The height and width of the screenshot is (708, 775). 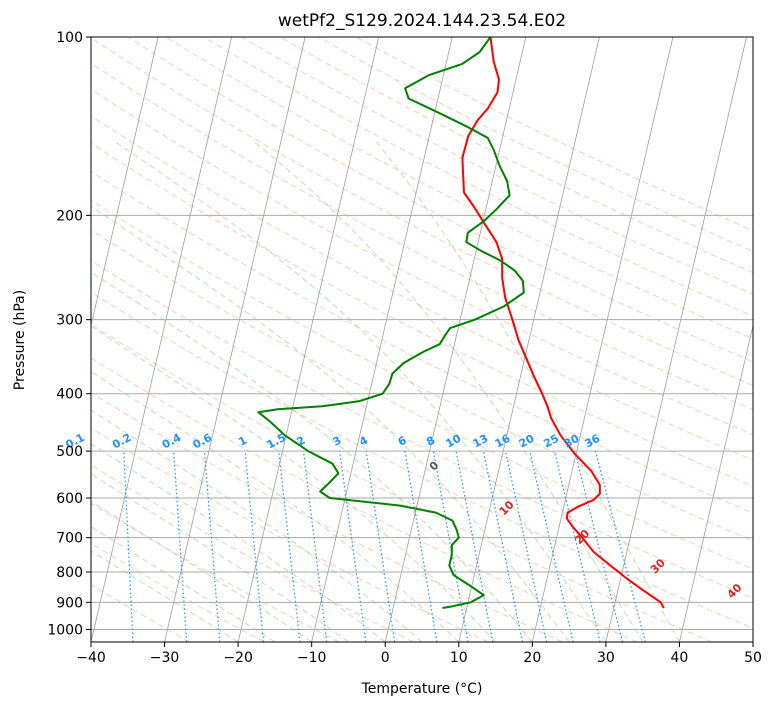 What do you see at coordinates (91, 658) in the screenshot?
I see `x-tick-label: −40` at bounding box center [91, 658].